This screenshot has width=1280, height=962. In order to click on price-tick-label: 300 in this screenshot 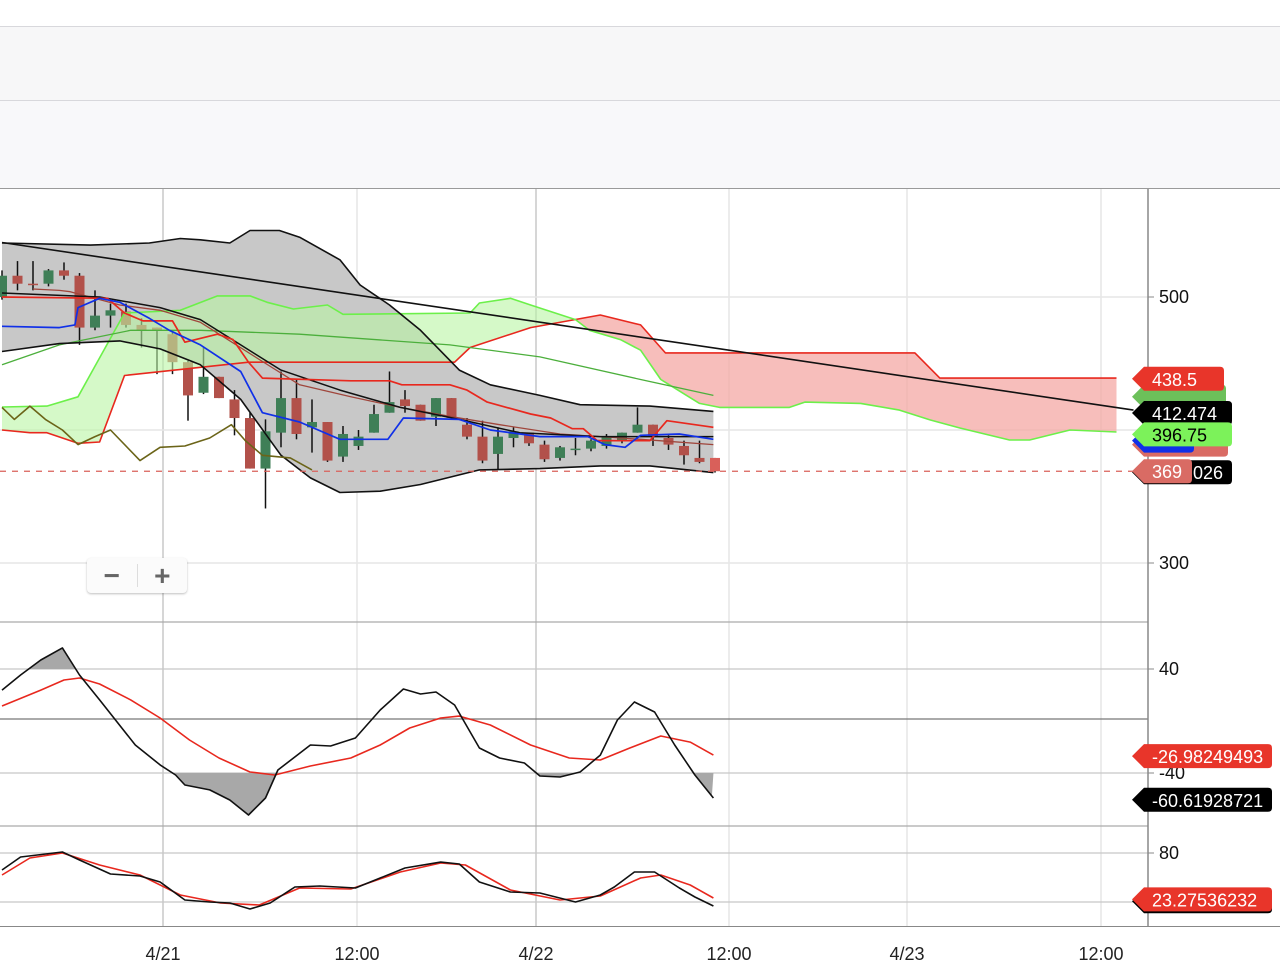, I will do `click(1174, 563)`.